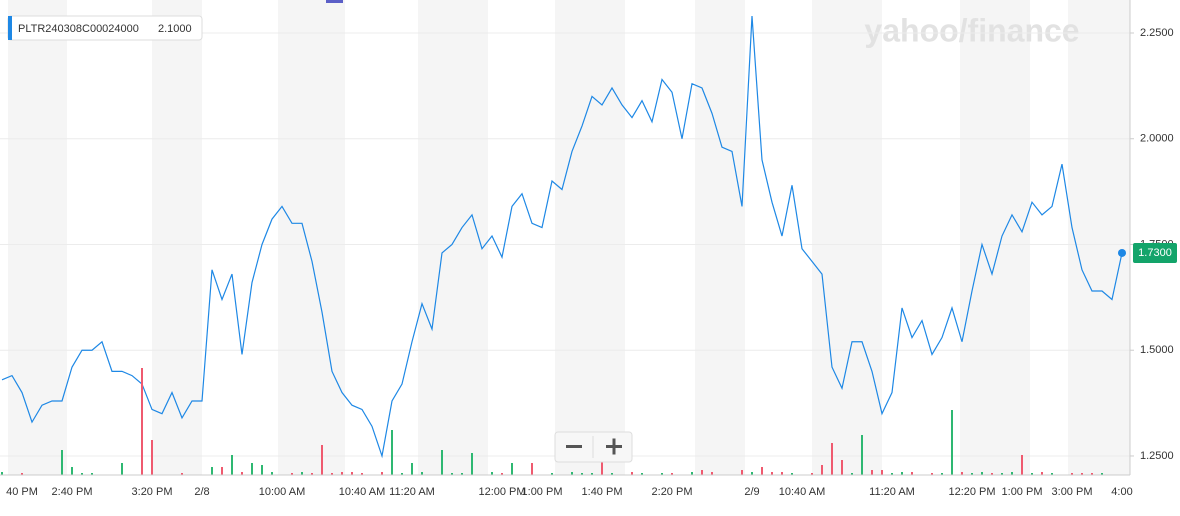 Image resolution: width=1180 pixels, height=516 pixels. What do you see at coordinates (971, 30) in the screenshot?
I see `logo: yahoo/finance` at bounding box center [971, 30].